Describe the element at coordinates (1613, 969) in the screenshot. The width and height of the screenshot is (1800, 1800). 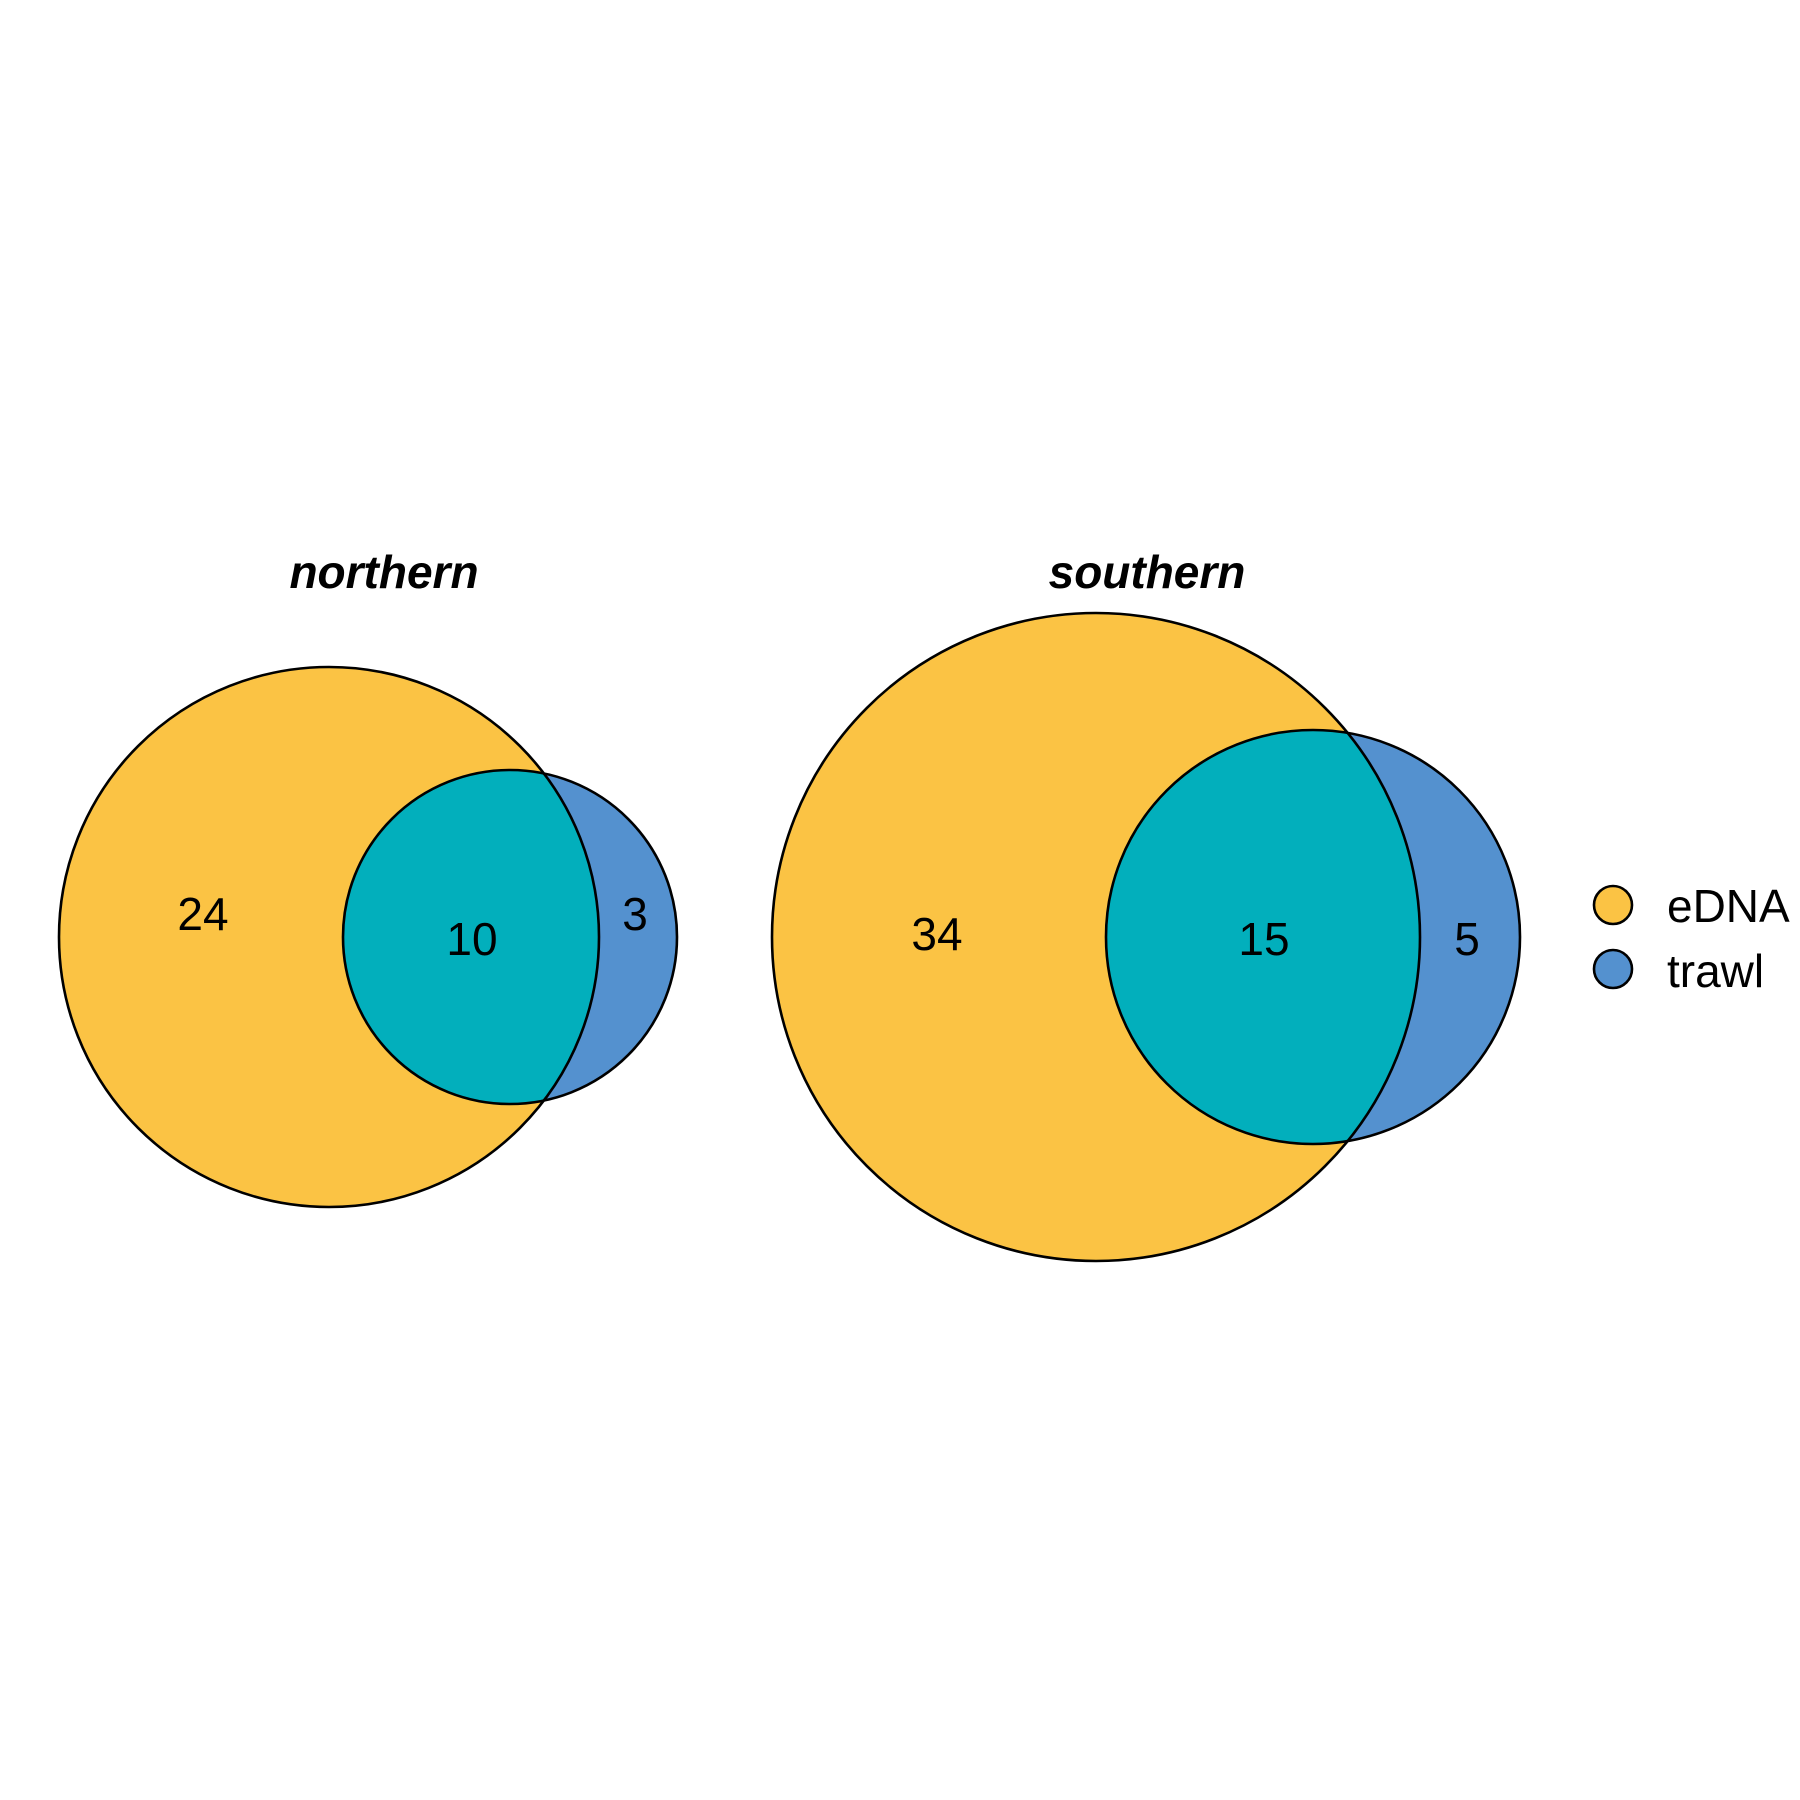
I see `legend-swatch-trawl` at that location.